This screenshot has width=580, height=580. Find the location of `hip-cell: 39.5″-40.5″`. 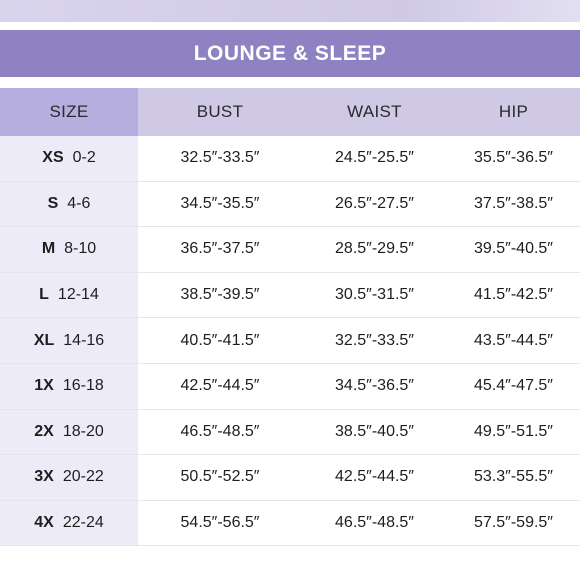

hip-cell: 39.5″-40.5″ is located at coordinates (513, 249).